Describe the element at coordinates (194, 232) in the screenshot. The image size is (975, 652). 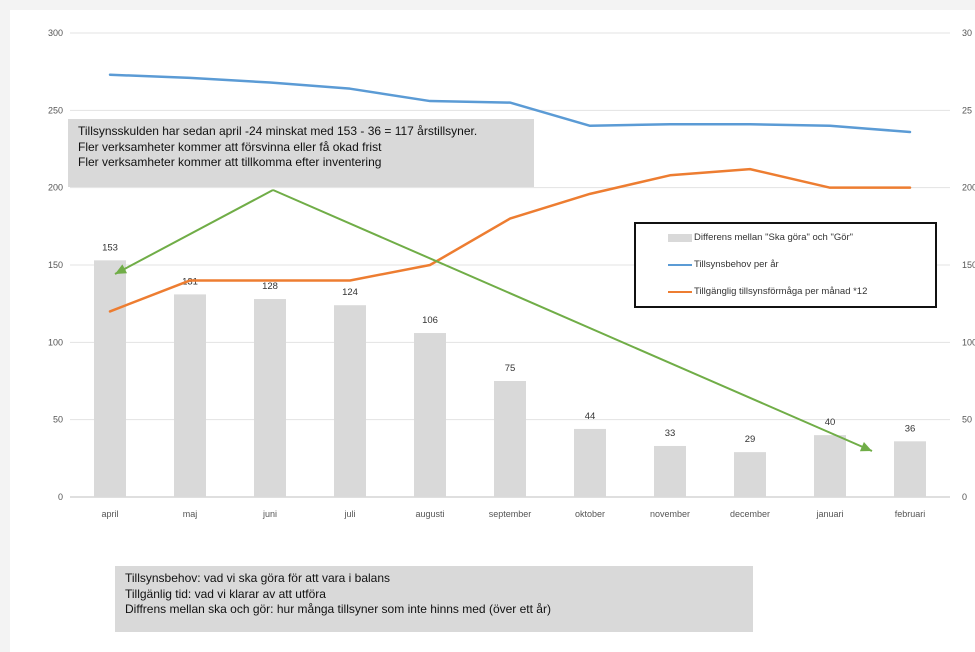
I see `arrow-left` at that location.